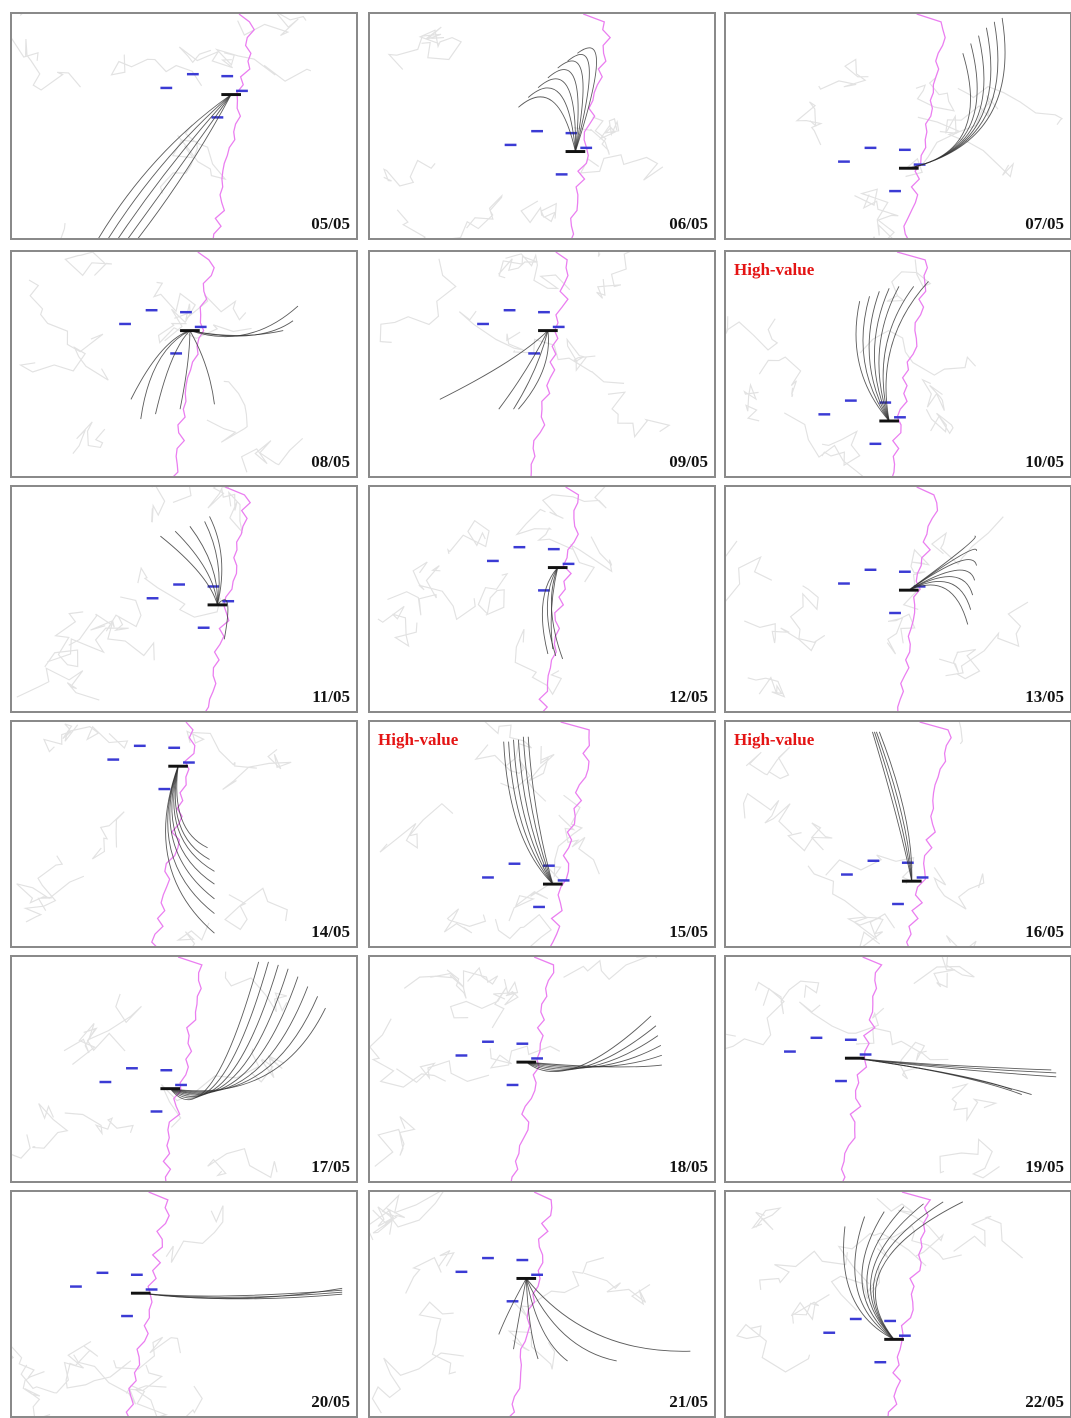  I want to click on date-label: 22/05, so click(1044, 1401).